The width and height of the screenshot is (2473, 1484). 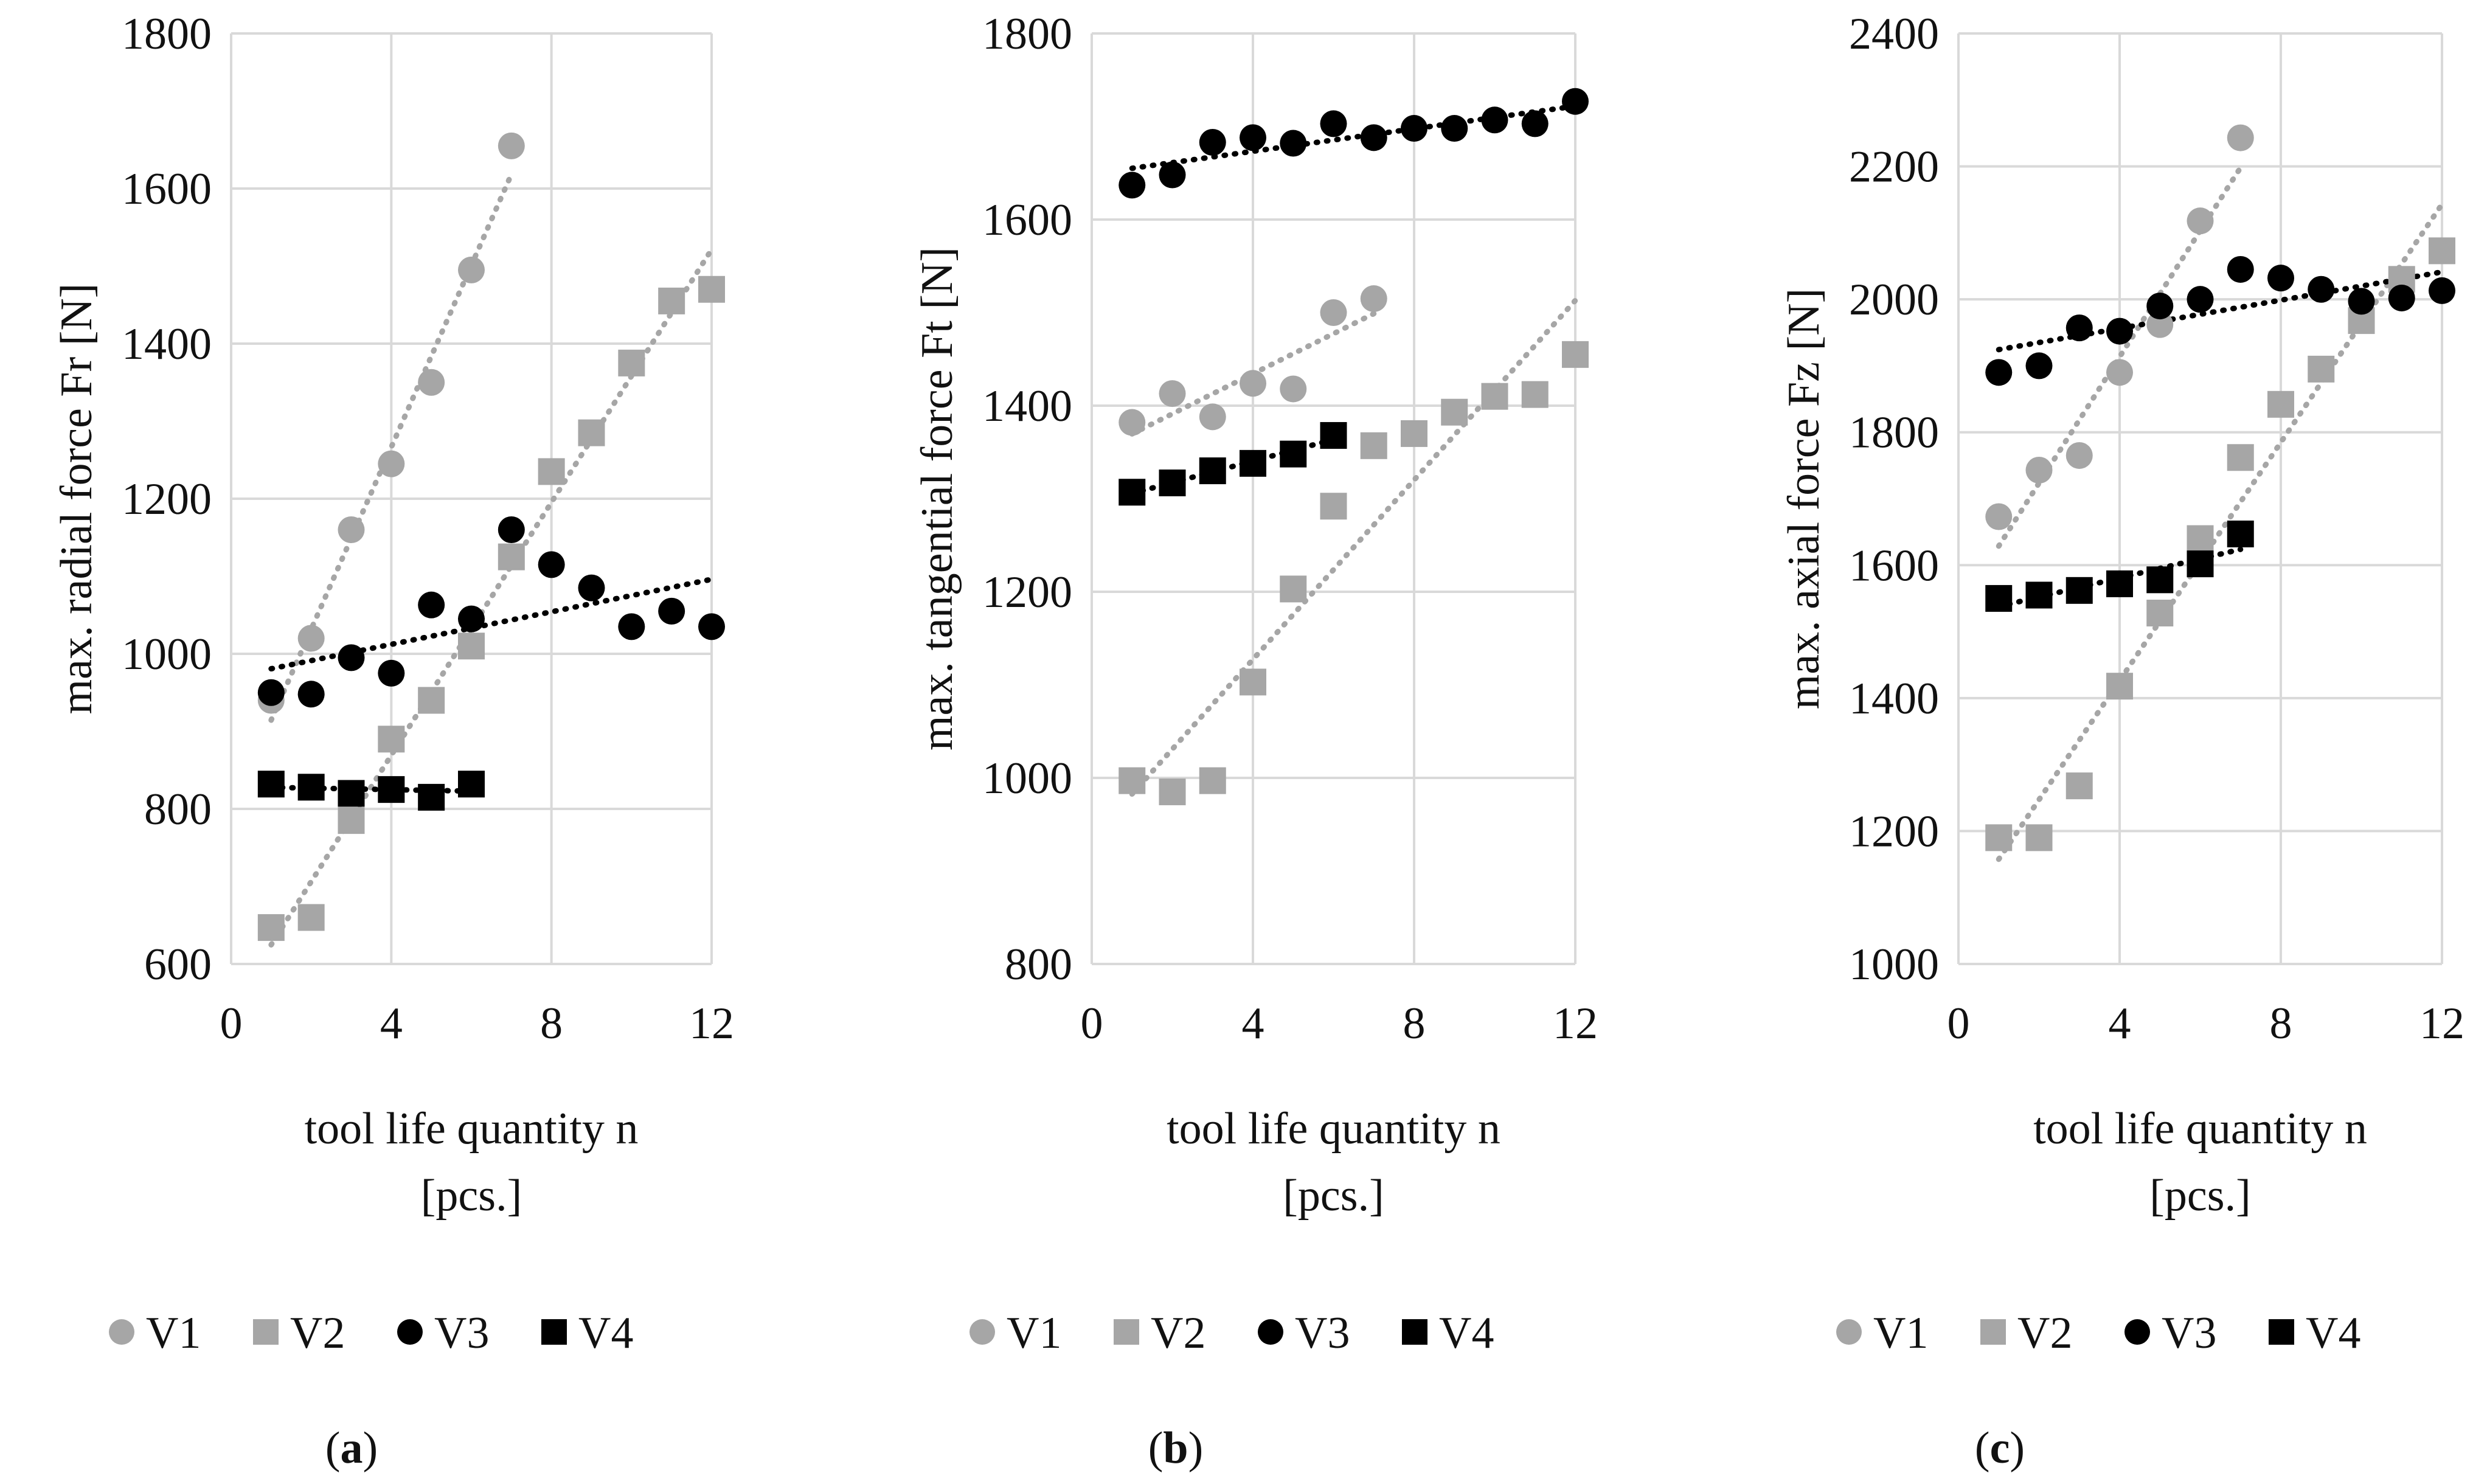 What do you see at coordinates (1993, 1332) in the screenshot?
I see `legend-marker-v2` at bounding box center [1993, 1332].